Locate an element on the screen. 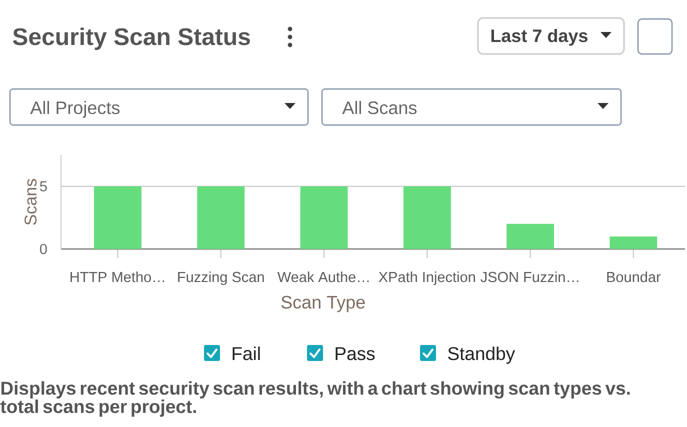 The width and height of the screenshot is (687, 427). text: Last 7 days is located at coordinates (539, 37).